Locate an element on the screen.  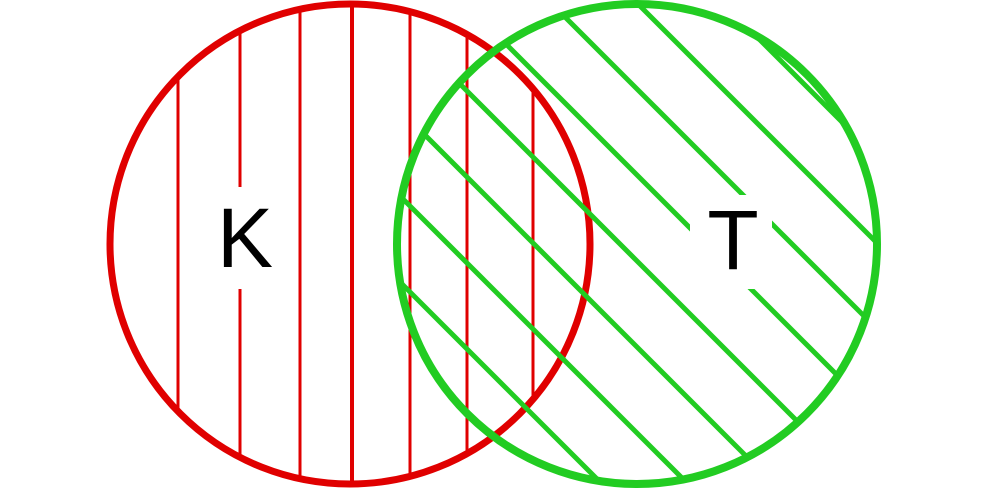
set-t-label-bg is located at coordinates (731, 242).